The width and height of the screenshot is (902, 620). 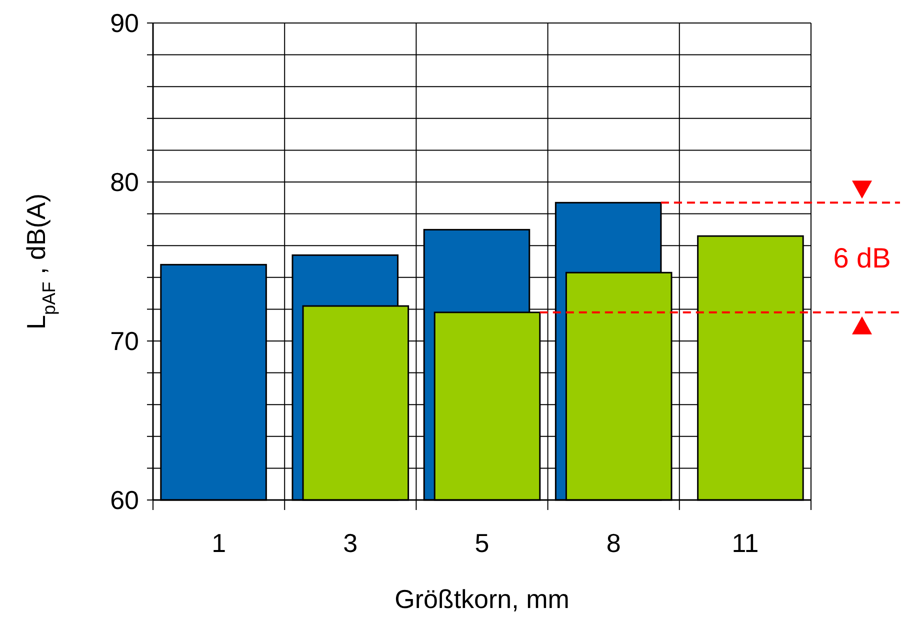 What do you see at coordinates (482, 543) in the screenshot?
I see `x-tick-label: 5` at bounding box center [482, 543].